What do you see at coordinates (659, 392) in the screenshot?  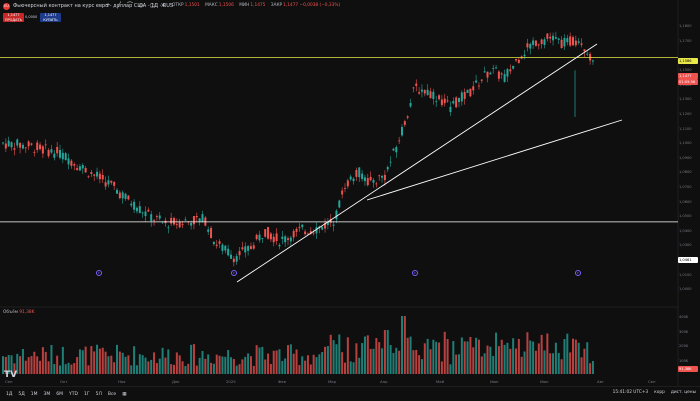 I see `corr-toggle: корр` at bounding box center [659, 392].